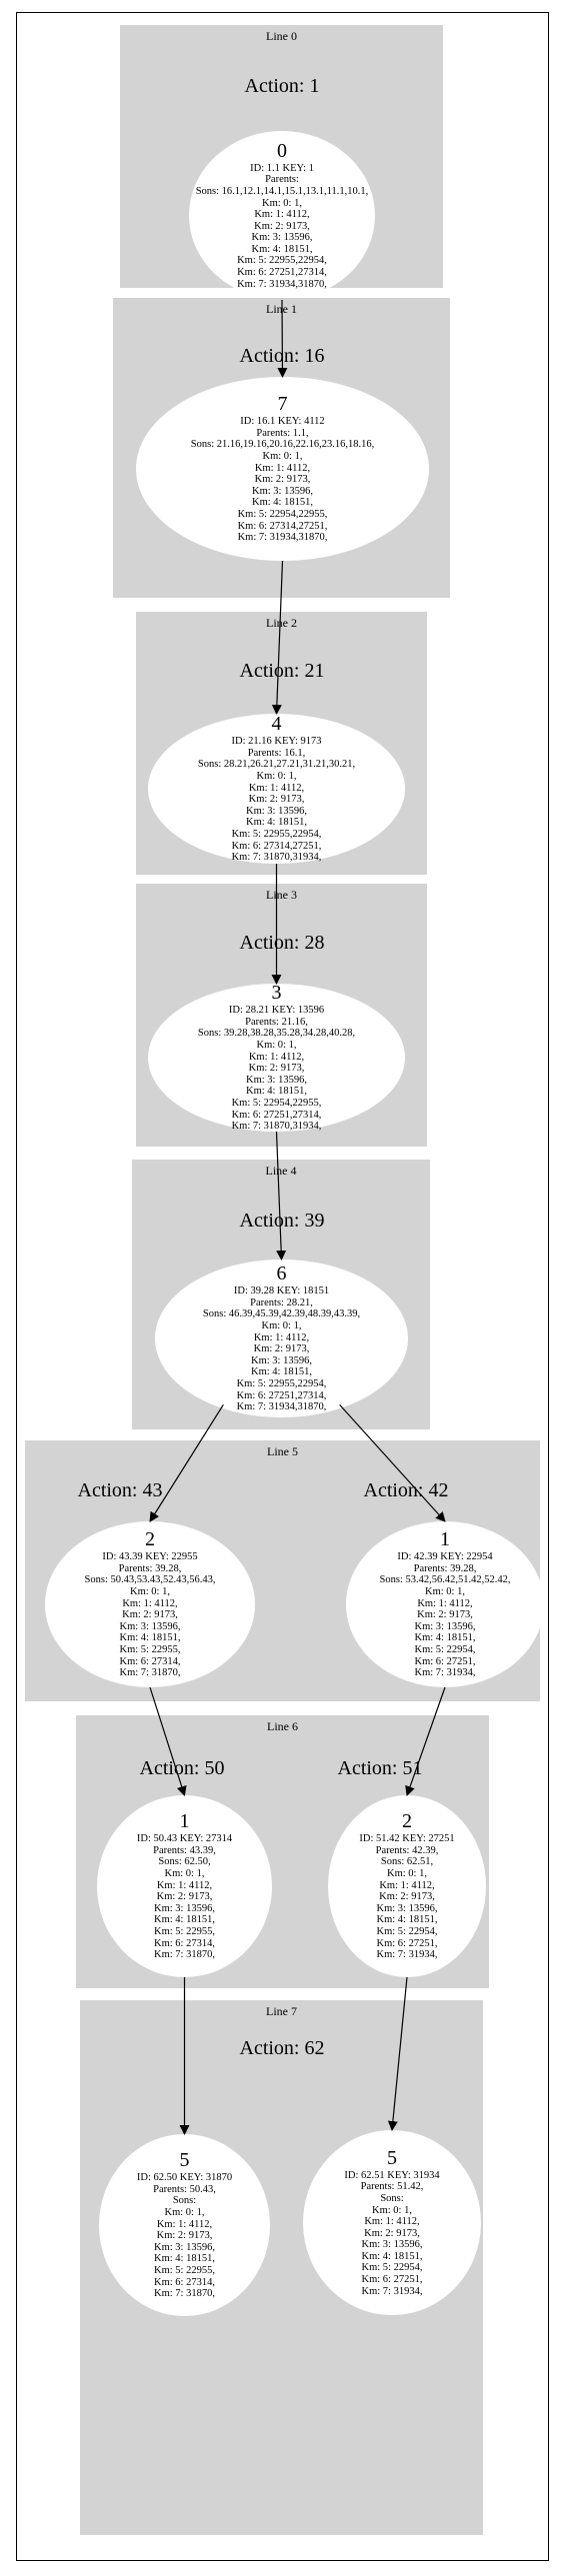 Image resolution: width=565 pixels, height=2576 pixels. What do you see at coordinates (282, 433) in the screenshot?
I see `node-detail-line: Parents: 1.1,` at bounding box center [282, 433].